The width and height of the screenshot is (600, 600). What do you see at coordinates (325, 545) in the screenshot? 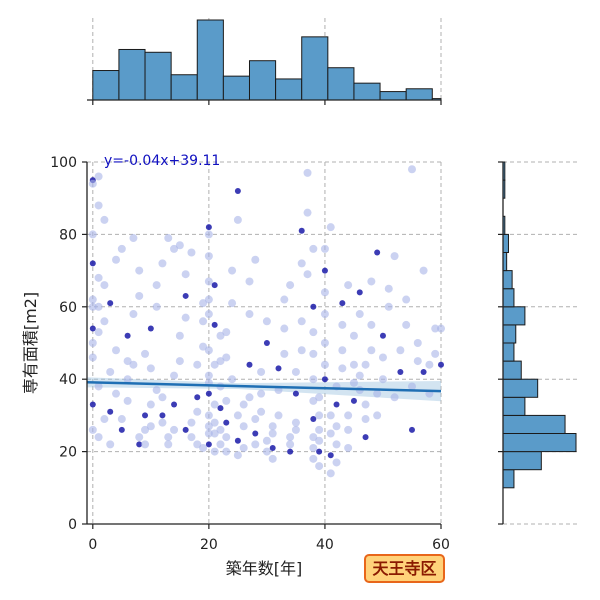
I see `x-tick-label: 40` at bounding box center [325, 545].